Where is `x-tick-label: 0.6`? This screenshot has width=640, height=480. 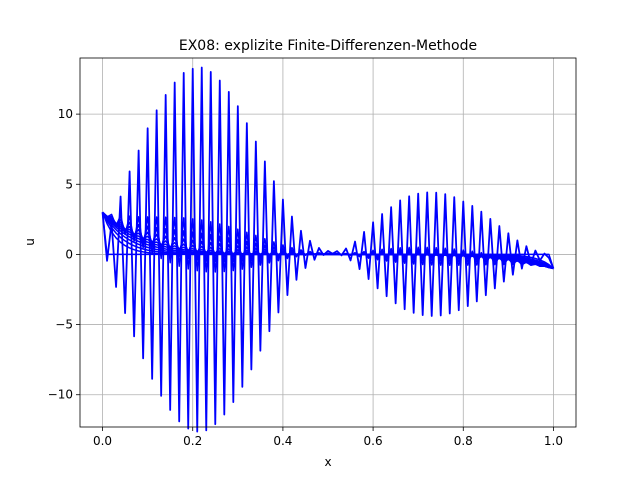
x-tick-label: 0.6 is located at coordinates (373, 441).